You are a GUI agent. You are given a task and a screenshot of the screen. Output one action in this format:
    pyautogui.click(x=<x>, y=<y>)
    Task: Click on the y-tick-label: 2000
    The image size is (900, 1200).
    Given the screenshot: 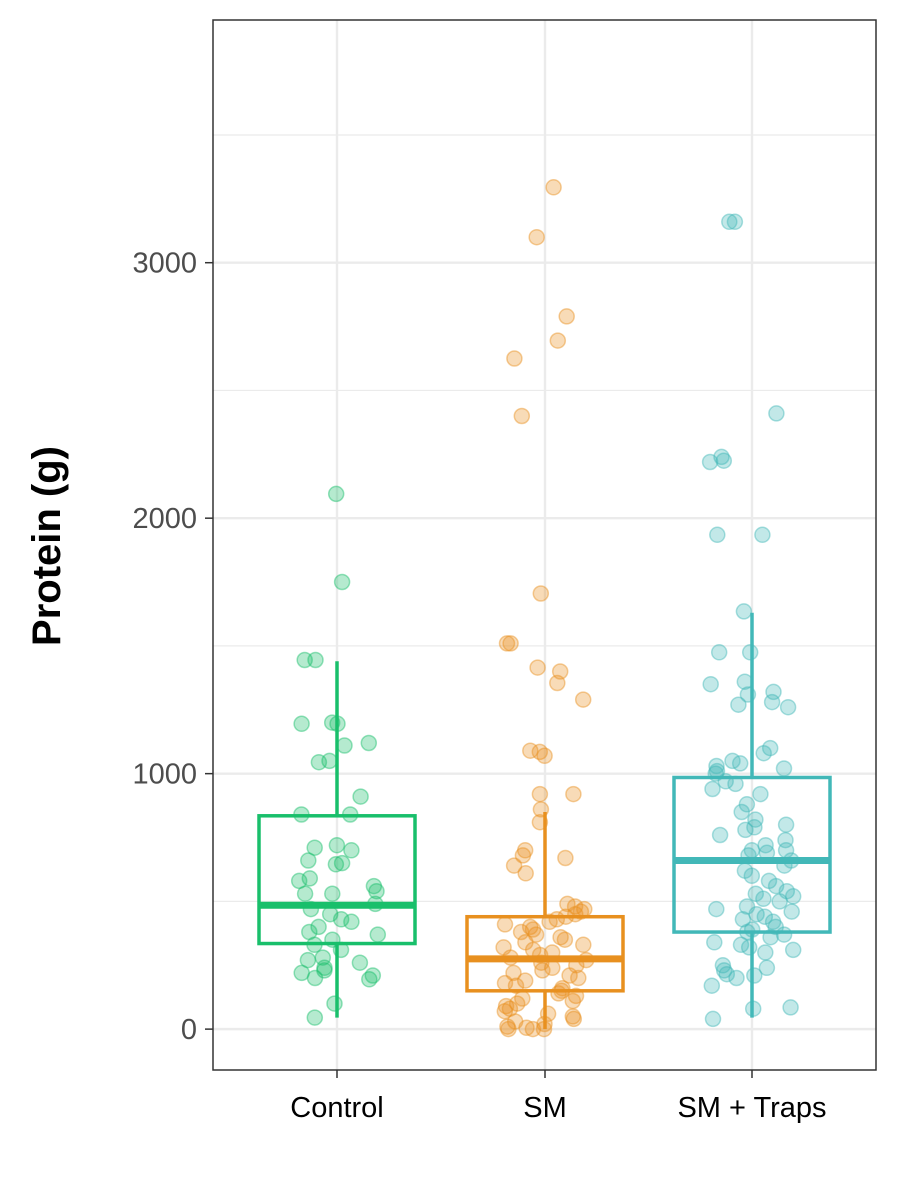 What is the action you would take?
    pyautogui.click(x=164, y=519)
    